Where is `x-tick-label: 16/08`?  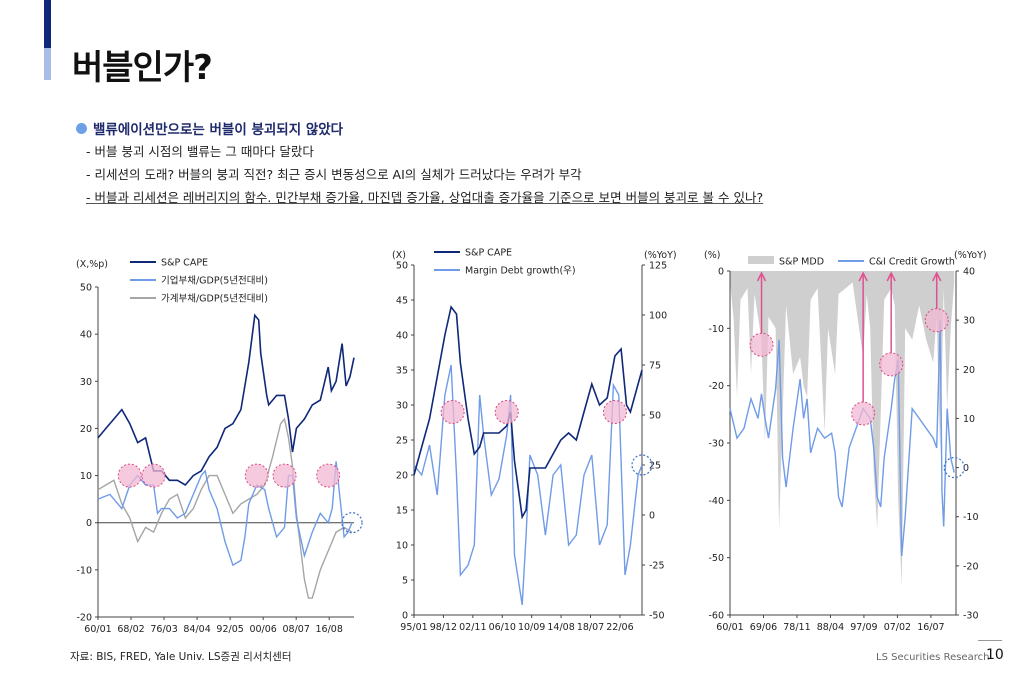 x-tick-label: 16/08 is located at coordinates (329, 629).